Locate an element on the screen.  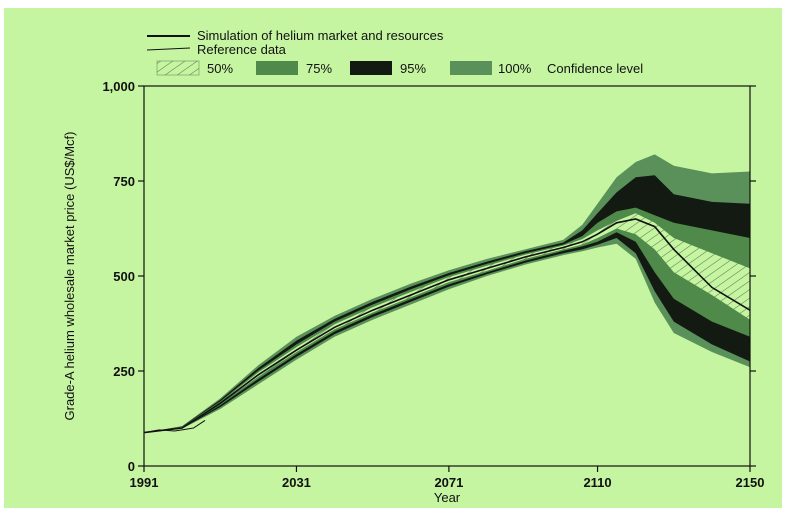
x-axis: 1991 2031 2071 2110 2150 is located at coordinates (447, 478).